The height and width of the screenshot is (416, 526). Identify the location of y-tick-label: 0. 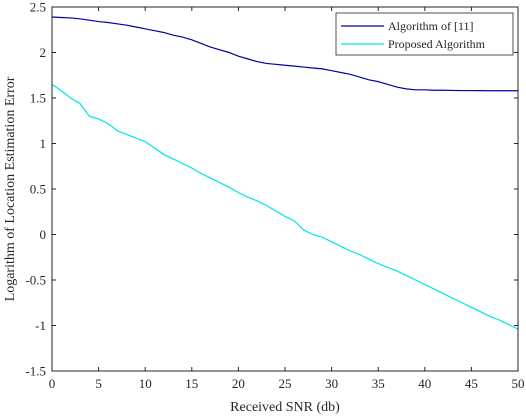
(43, 234).